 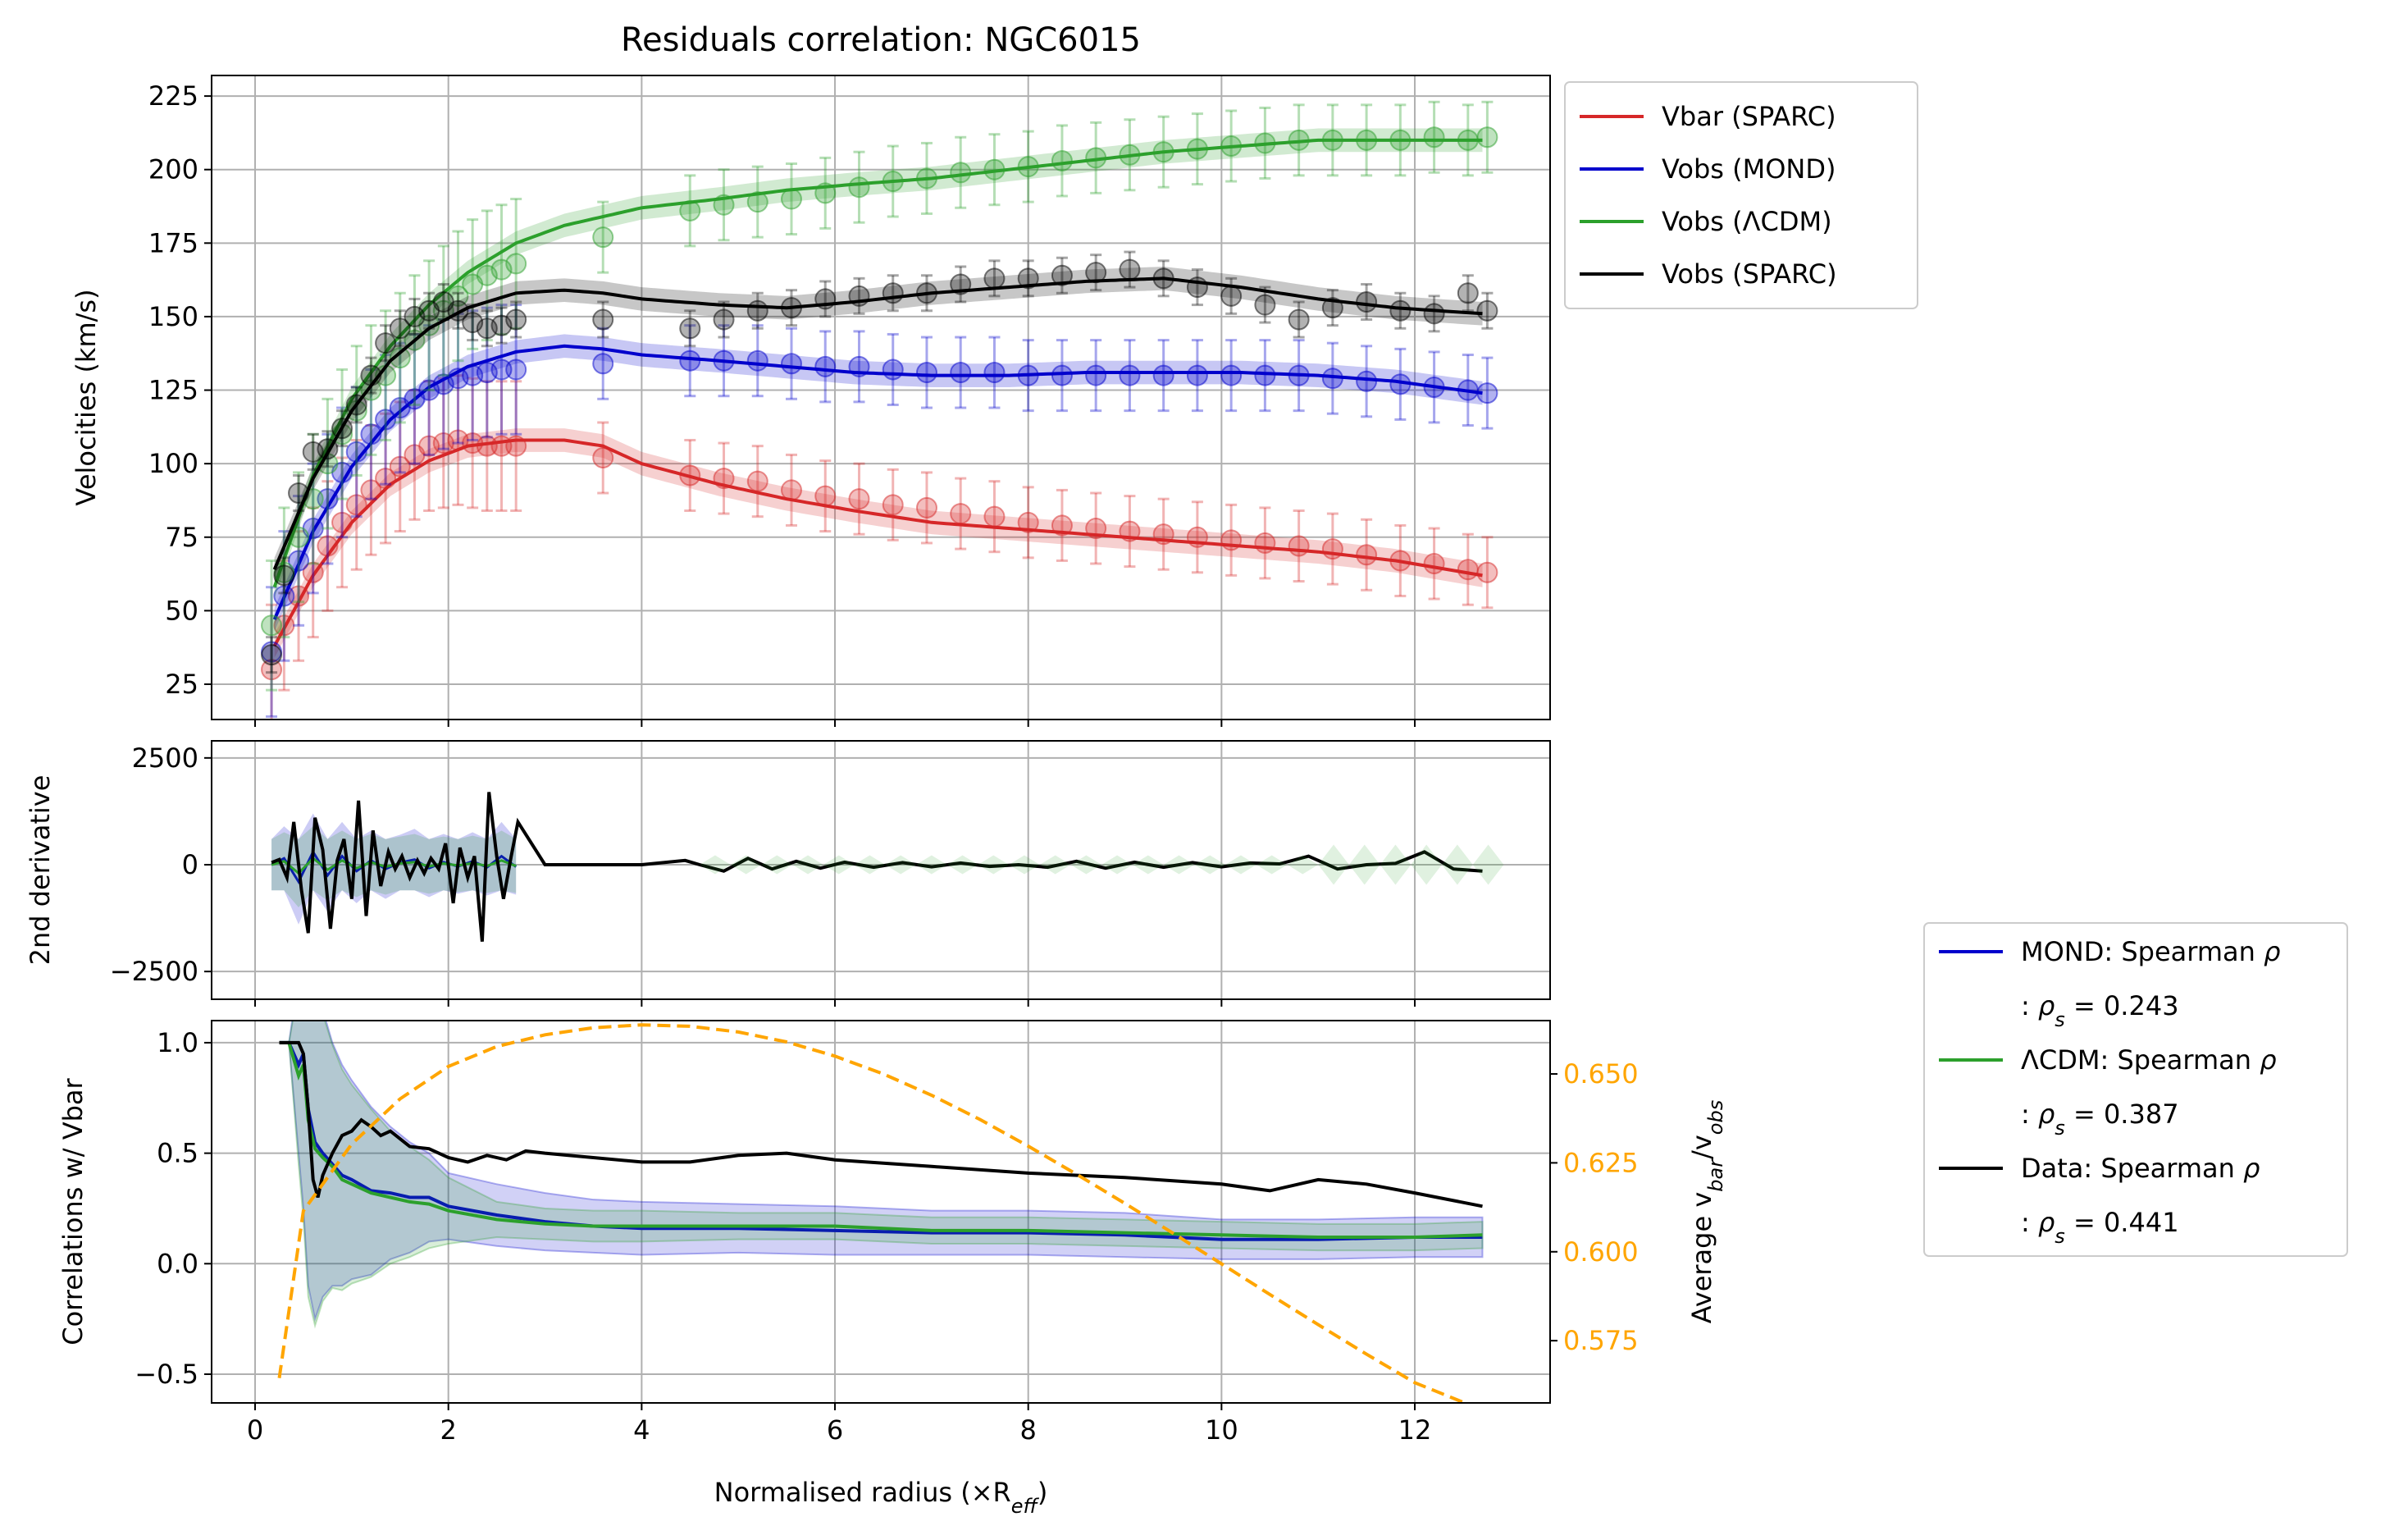 I want to click on legend-label: Data: Spearman ρ, so click(x=2141, y=1168).